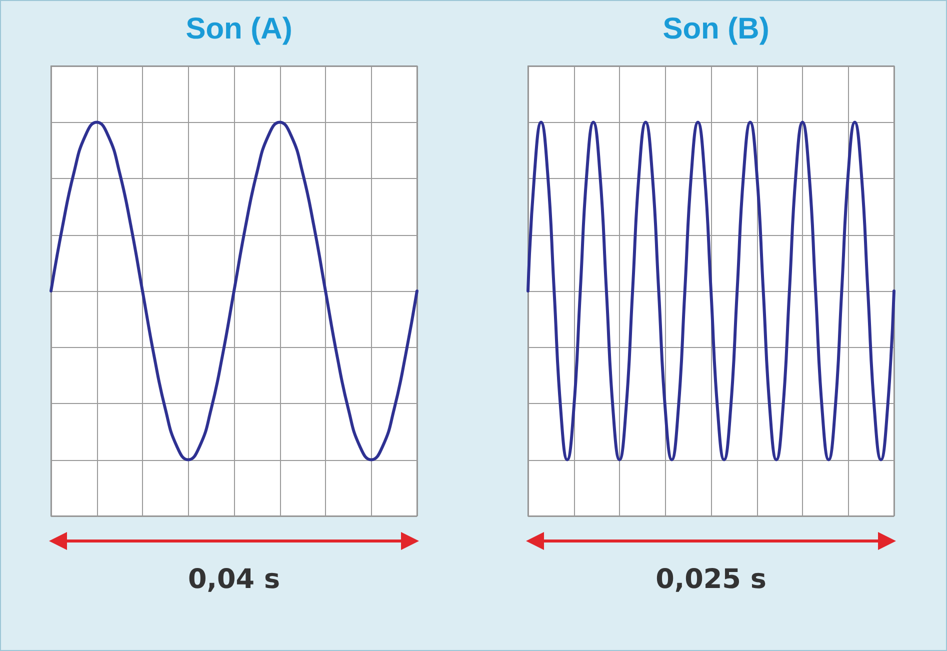  I want to click on text: 0,025 s, so click(711, 579).